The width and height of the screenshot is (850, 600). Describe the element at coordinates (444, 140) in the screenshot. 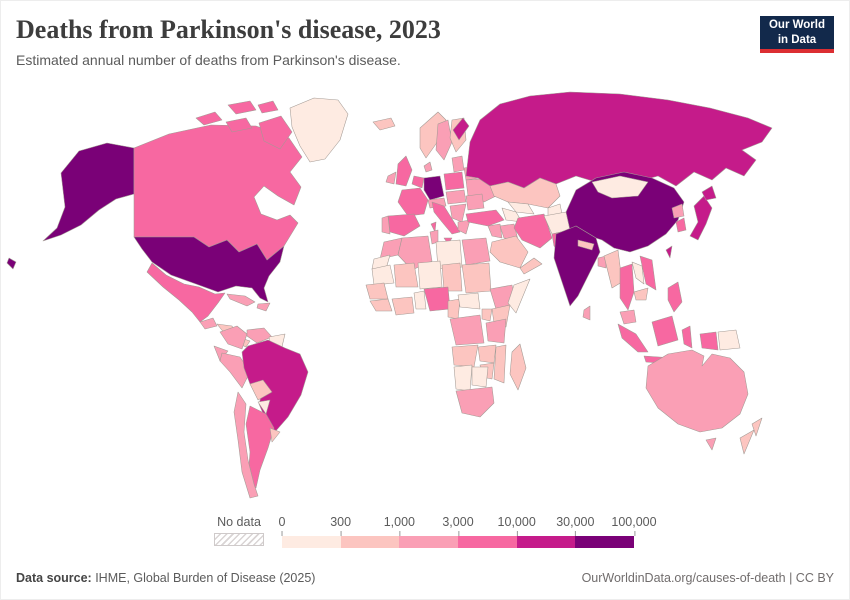

I see `country-sweden` at that location.